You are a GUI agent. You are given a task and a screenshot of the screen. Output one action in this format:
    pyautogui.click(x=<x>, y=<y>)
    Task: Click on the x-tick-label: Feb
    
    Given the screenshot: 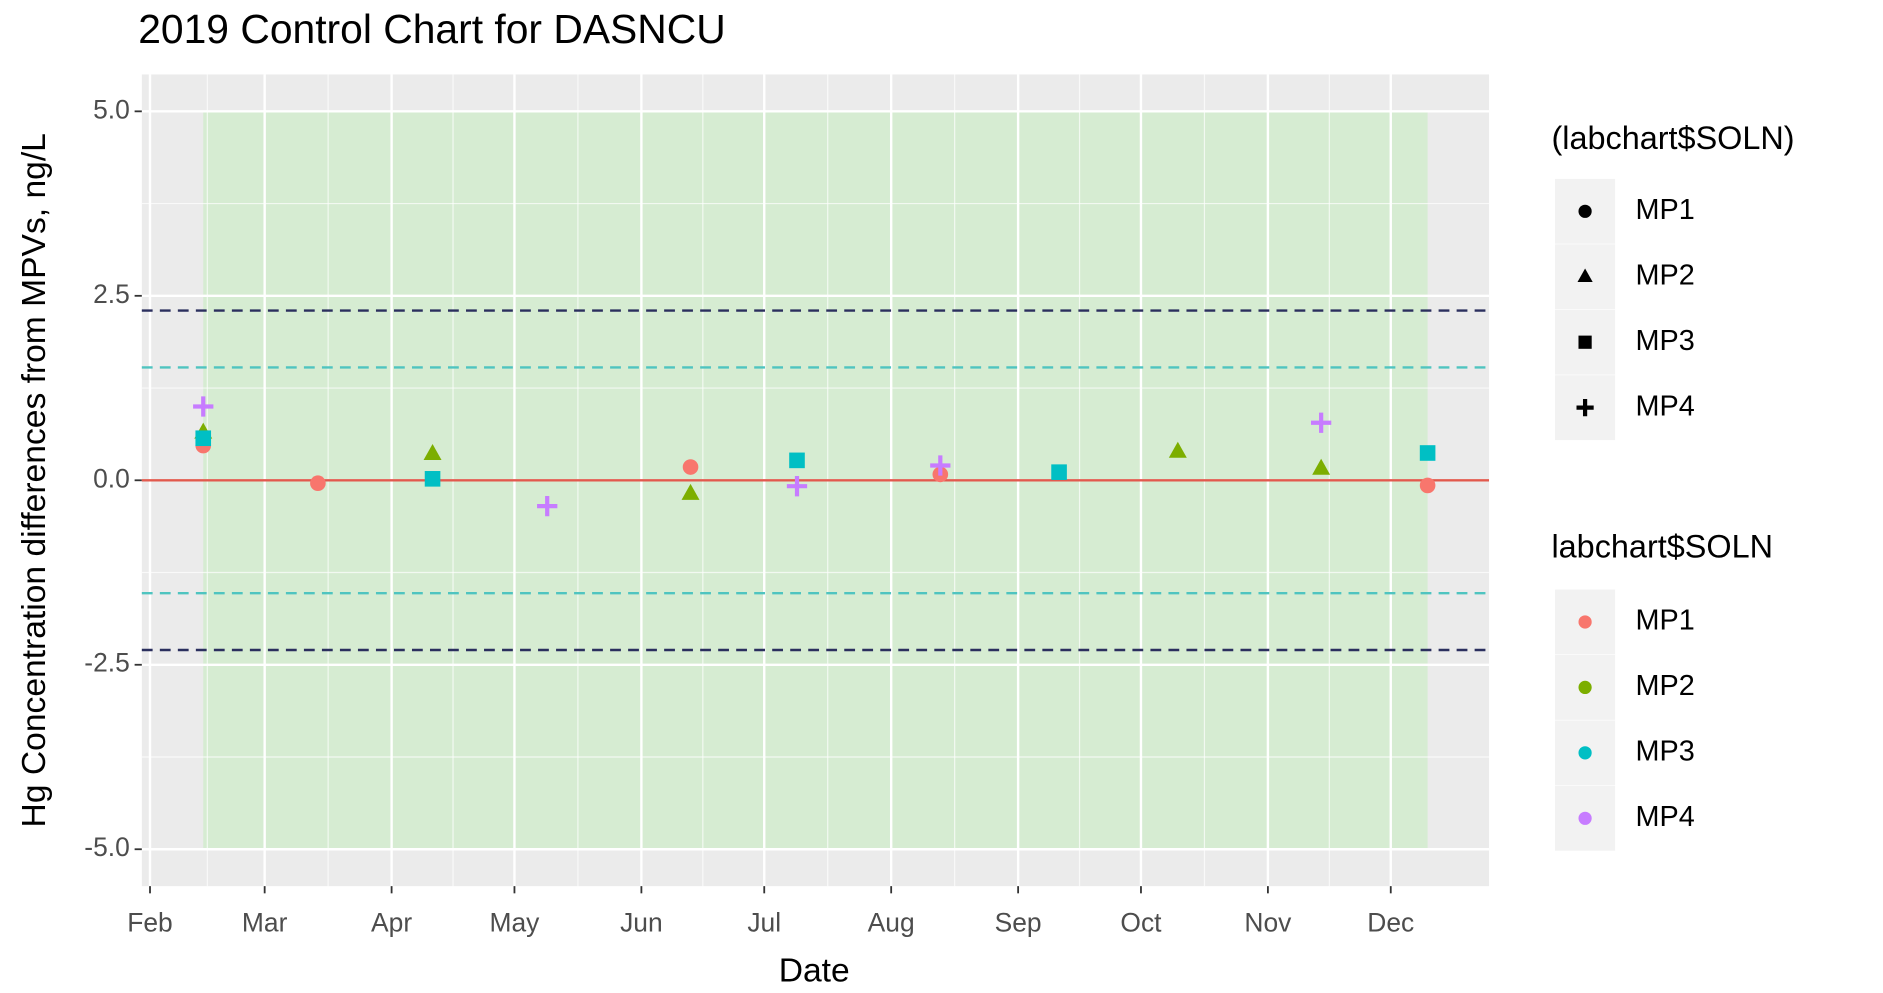 What is the action you would take?
    pyautogui.click(x=150, y=923)
    